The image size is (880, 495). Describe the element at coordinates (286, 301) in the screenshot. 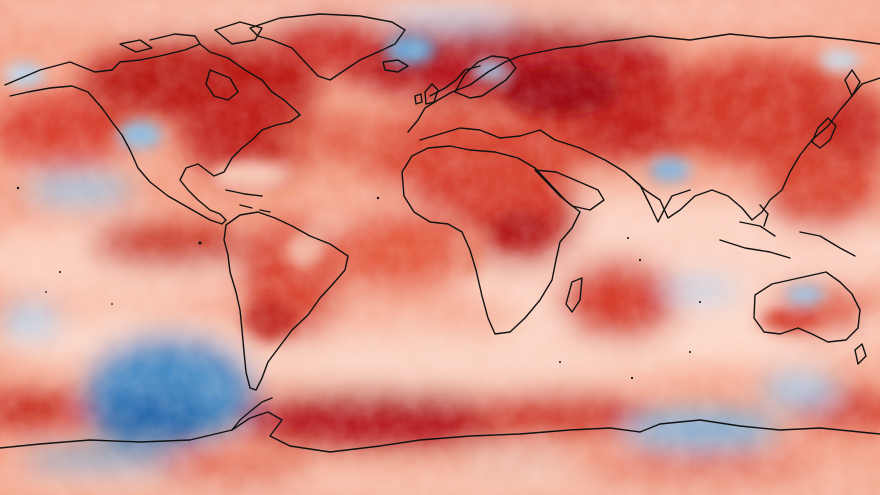

I see `coast-south-america` at that location.